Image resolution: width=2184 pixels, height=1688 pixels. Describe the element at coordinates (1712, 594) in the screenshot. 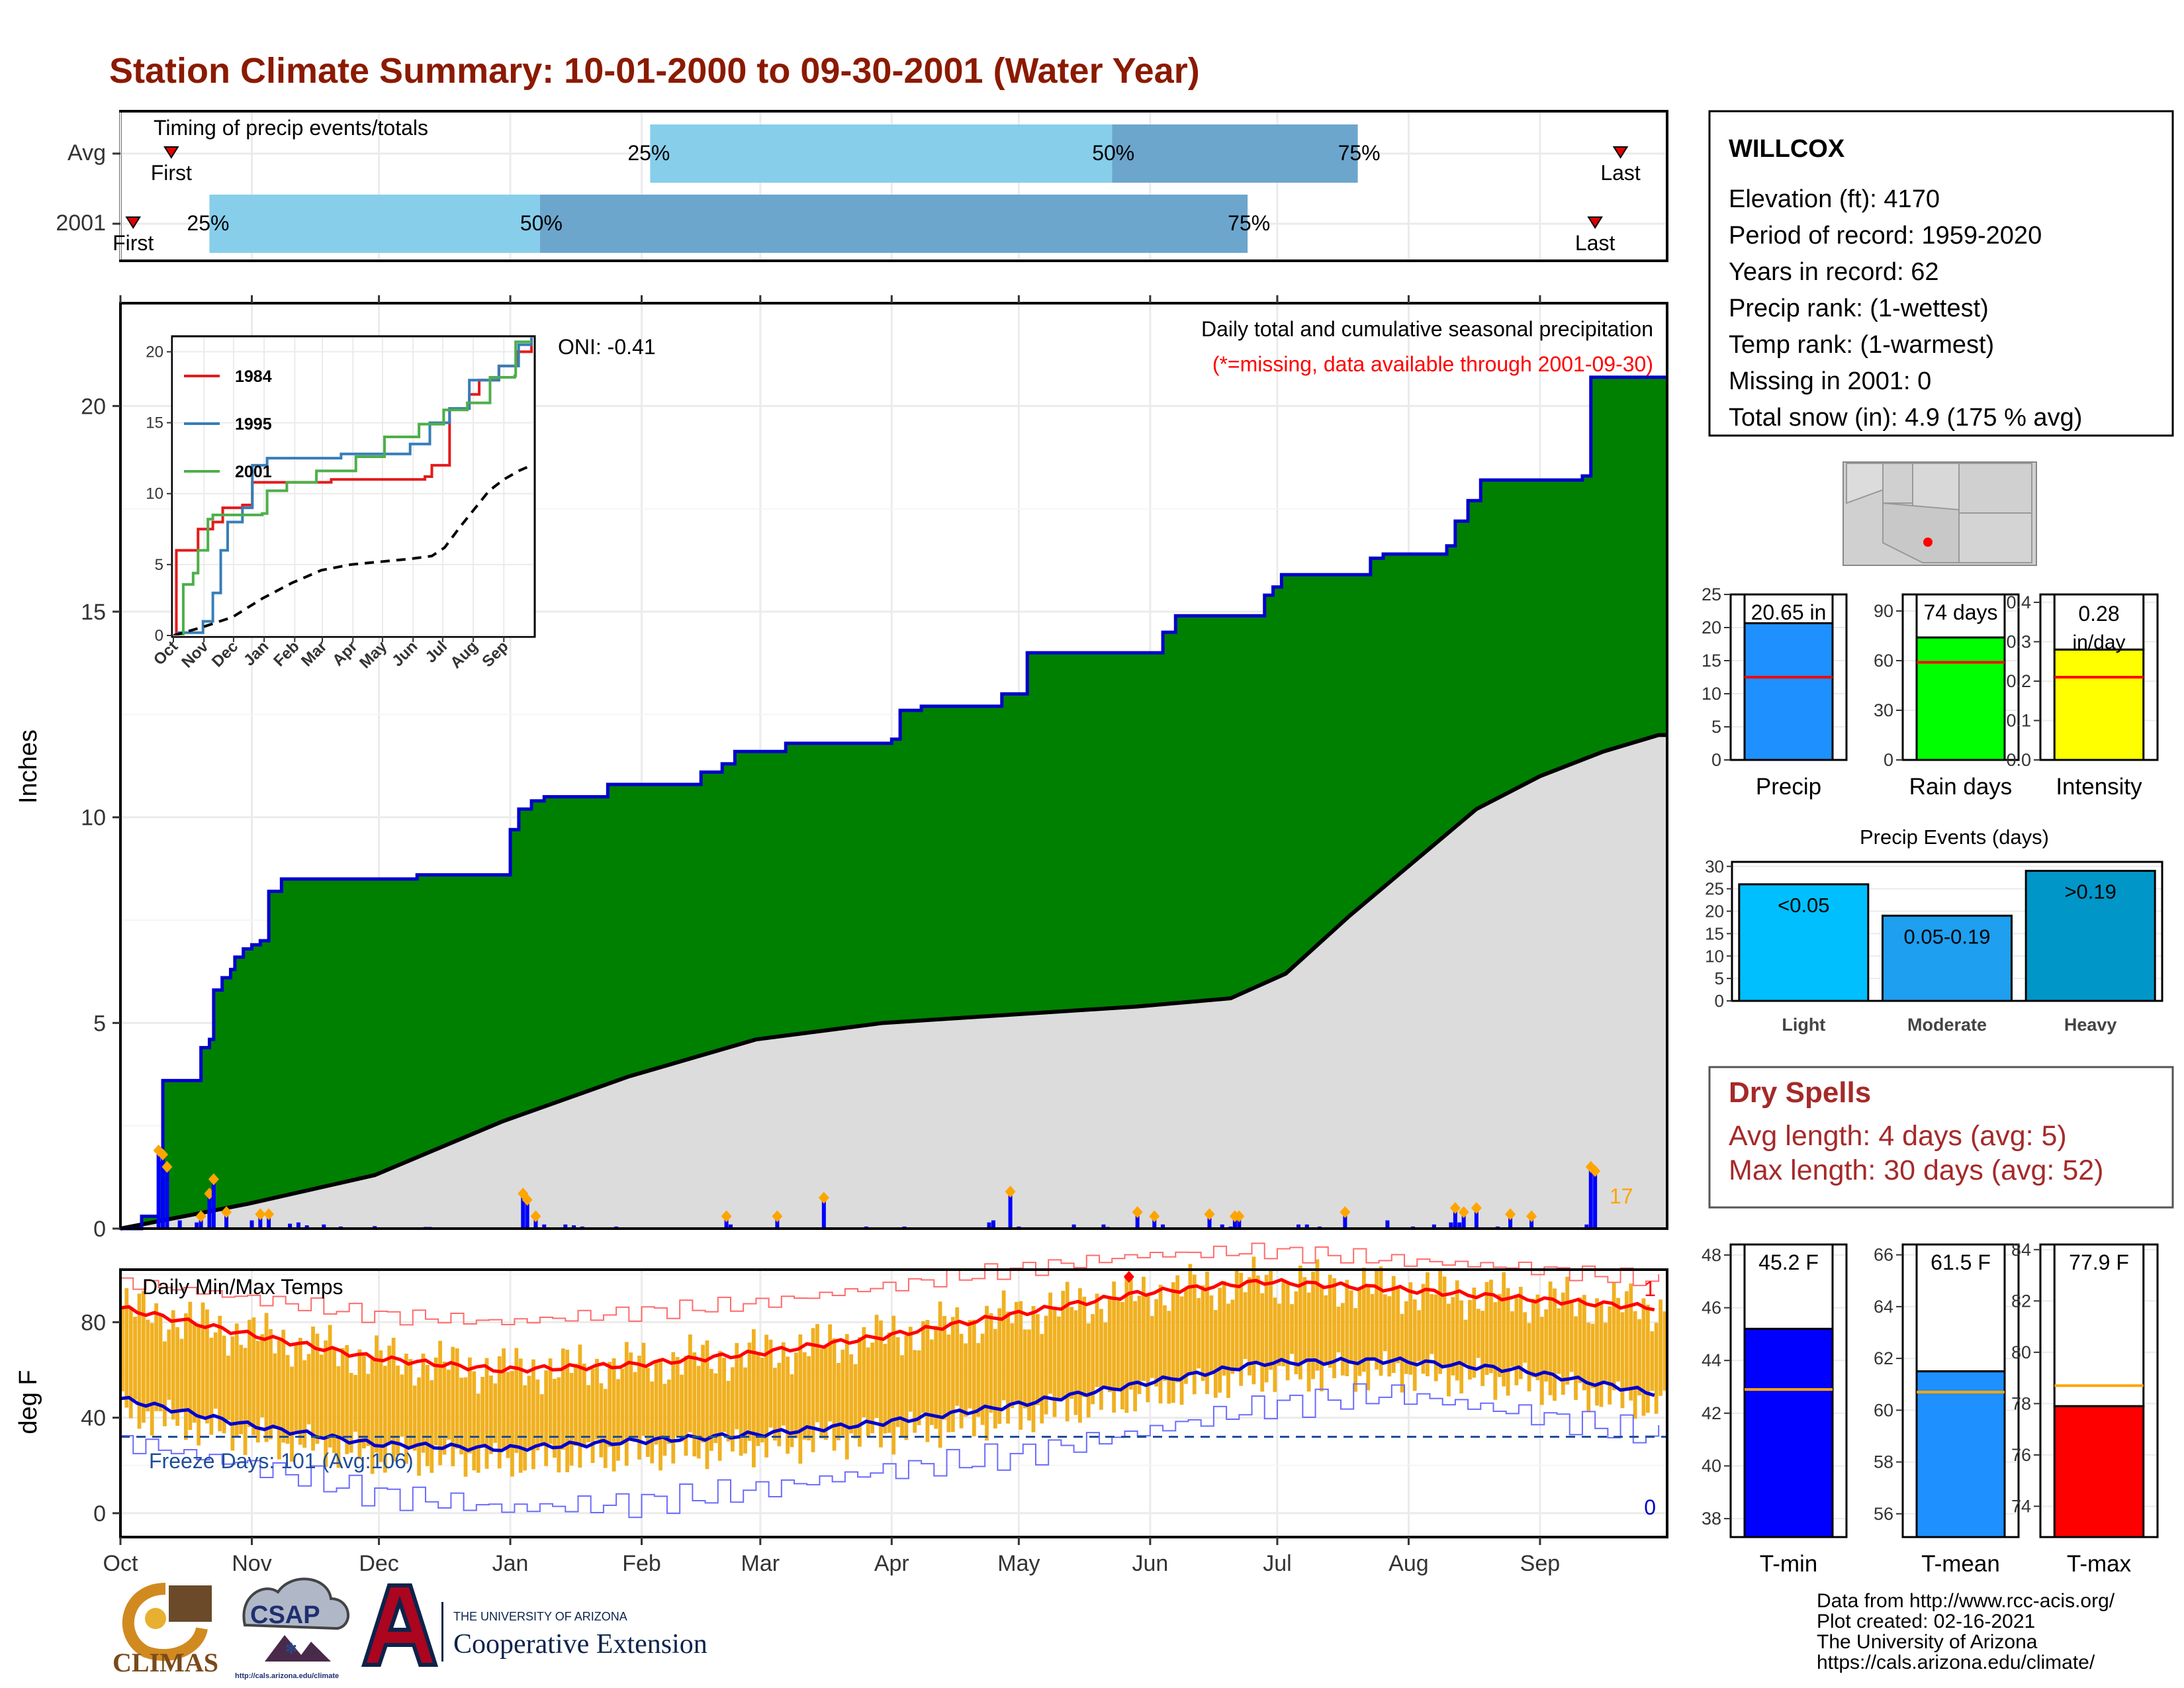

I see `summary-precip-tick-label: 25` at that location.